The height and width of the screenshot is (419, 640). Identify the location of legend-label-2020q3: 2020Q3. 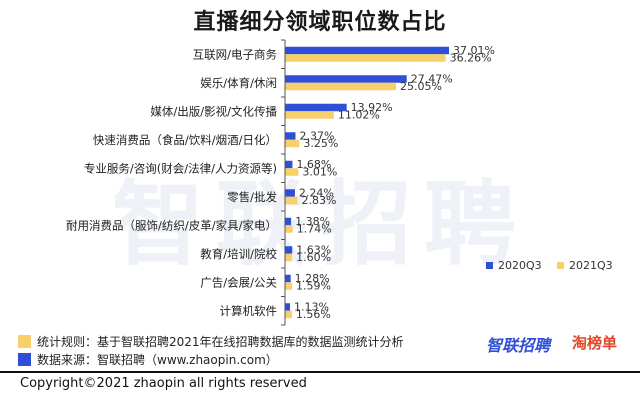
(520, 265).